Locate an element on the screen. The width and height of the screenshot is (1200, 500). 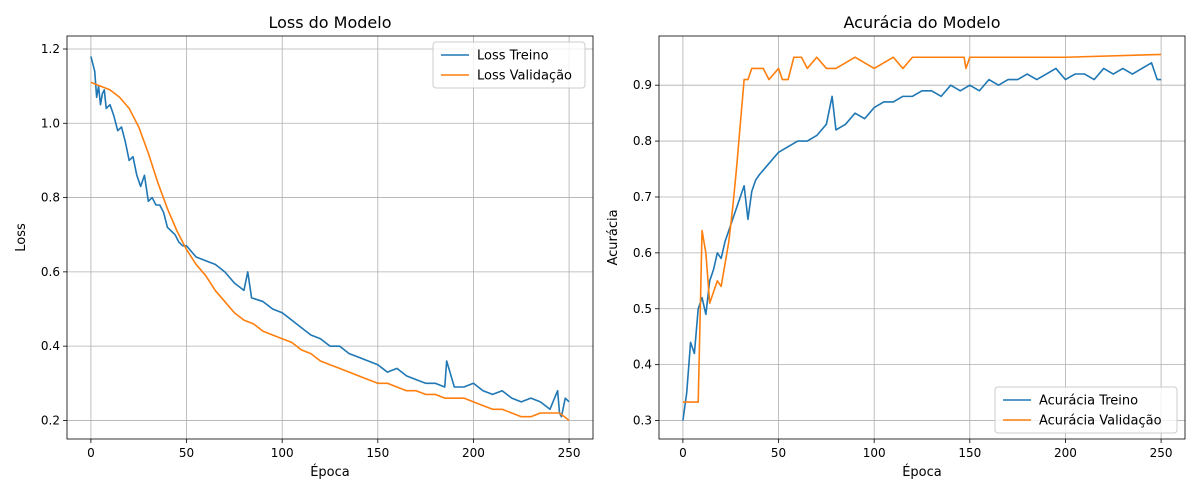
legend-label-1: Loss Treino is located at coordinates (513, 56).